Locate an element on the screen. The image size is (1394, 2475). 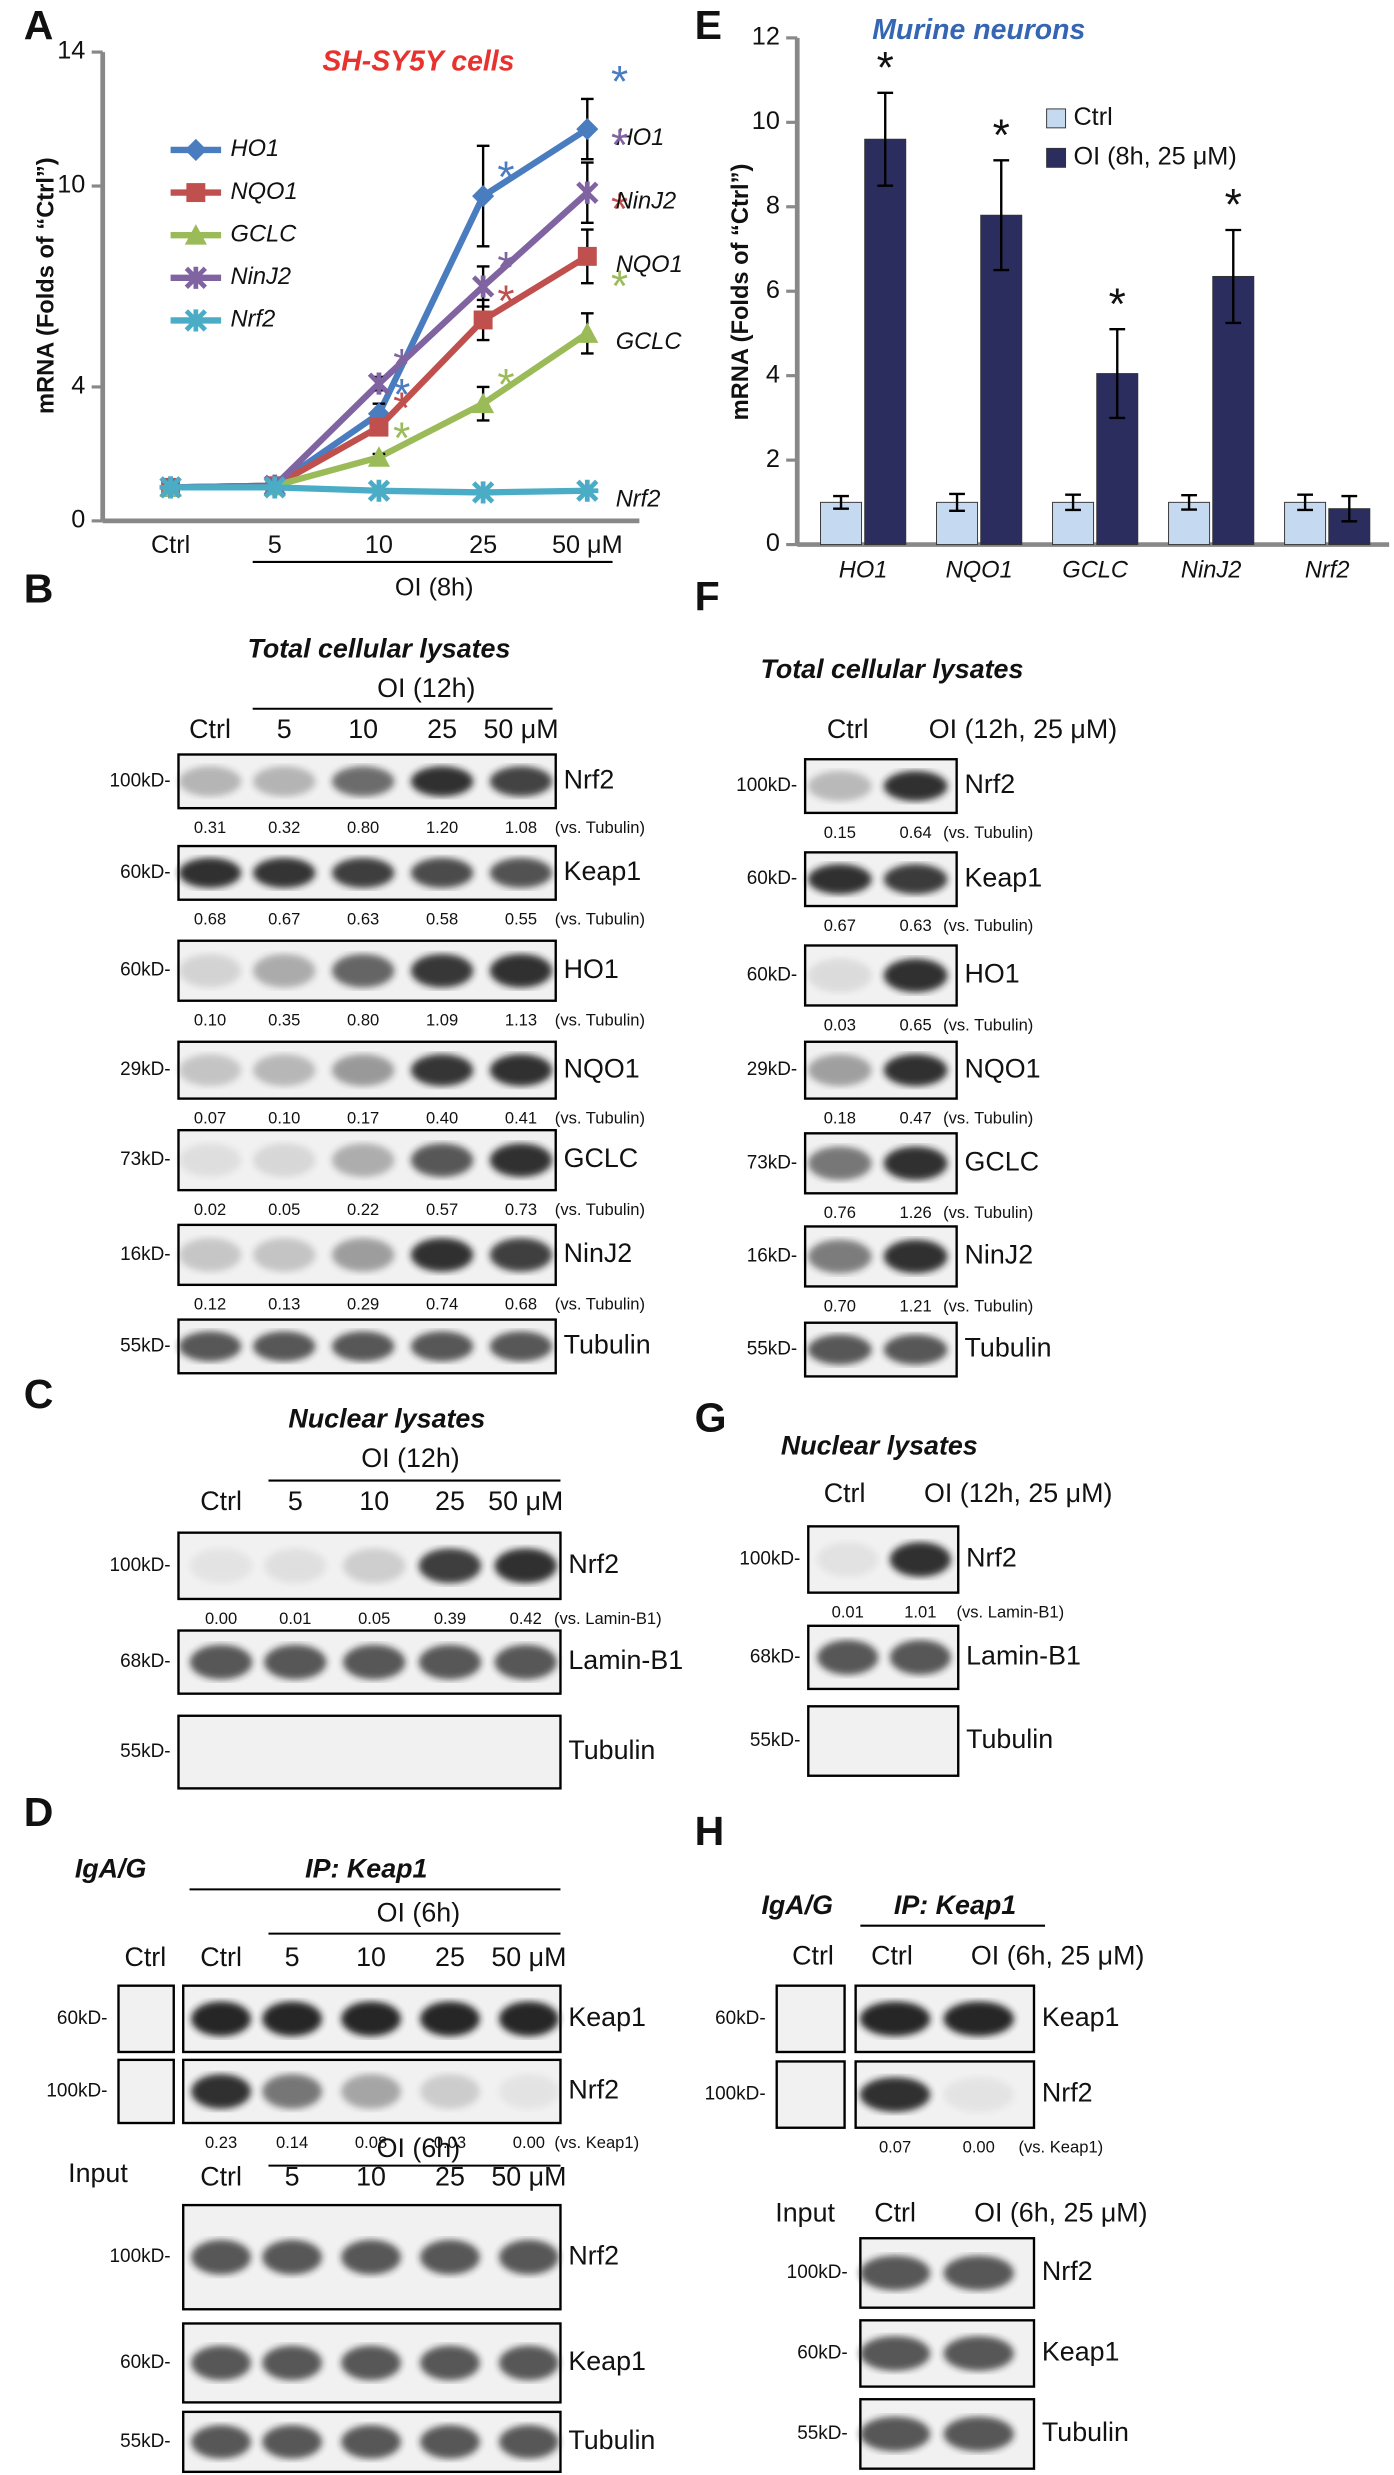
quant-value: 0.08 is located at coordinates (371, 2142).